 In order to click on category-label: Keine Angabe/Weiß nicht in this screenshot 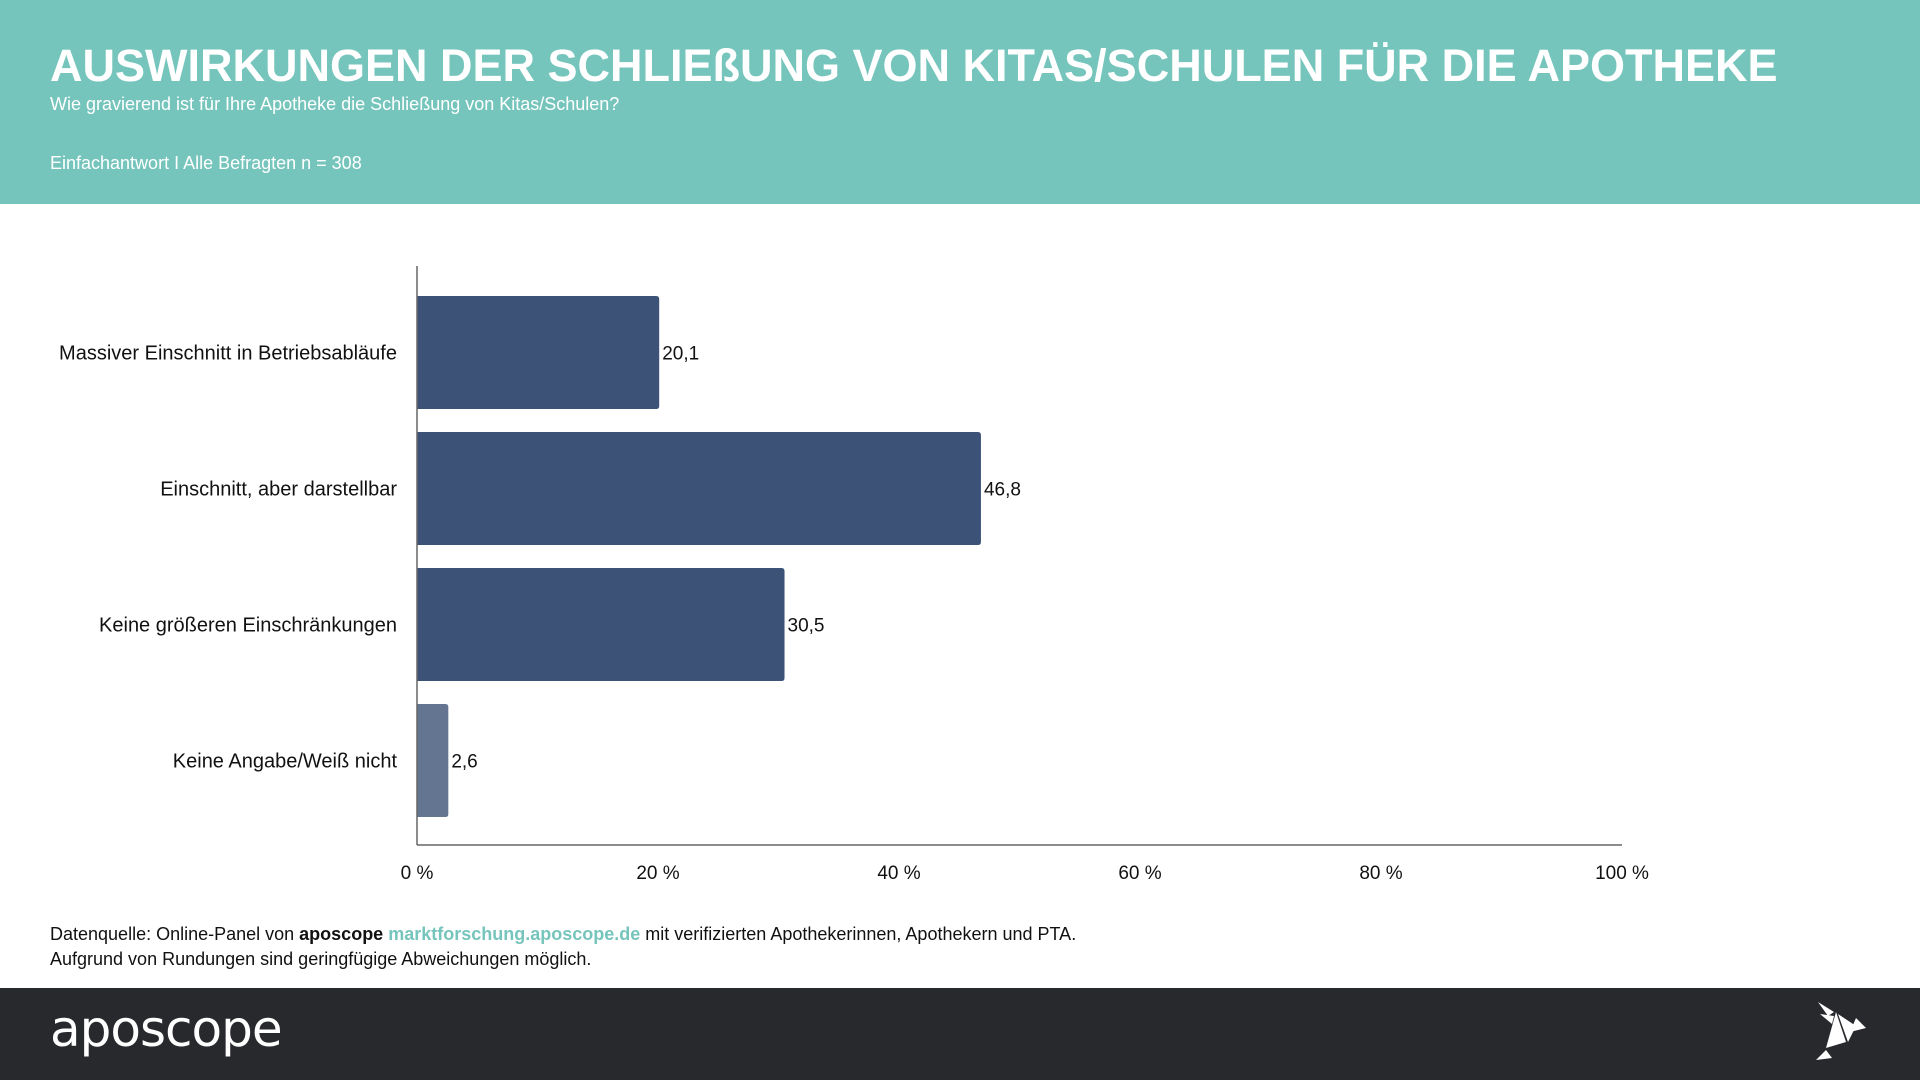, I will do `click(285, 762)`.